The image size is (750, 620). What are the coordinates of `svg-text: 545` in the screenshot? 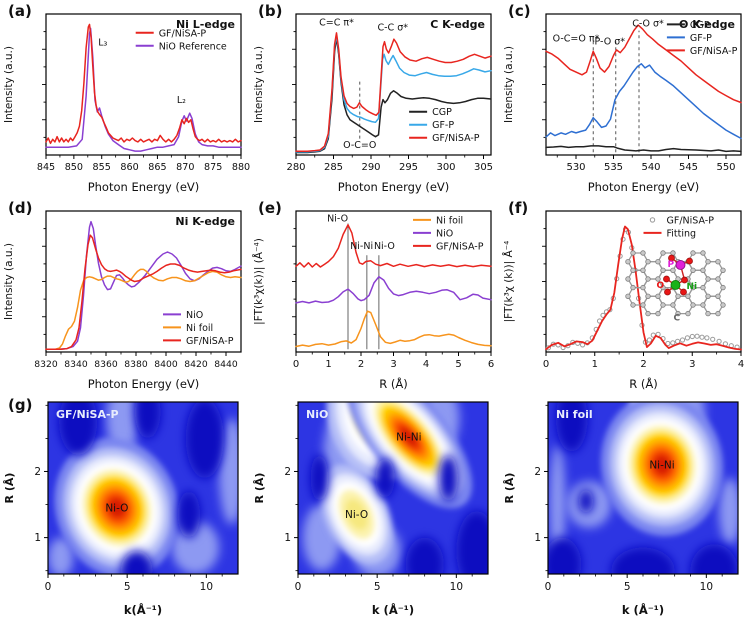 It's located at (688, 167).